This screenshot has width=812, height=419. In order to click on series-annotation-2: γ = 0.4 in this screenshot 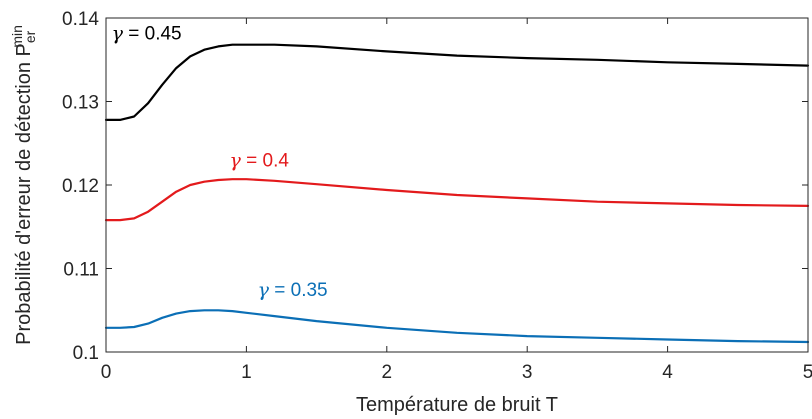, I will do `click(260, 161)`.